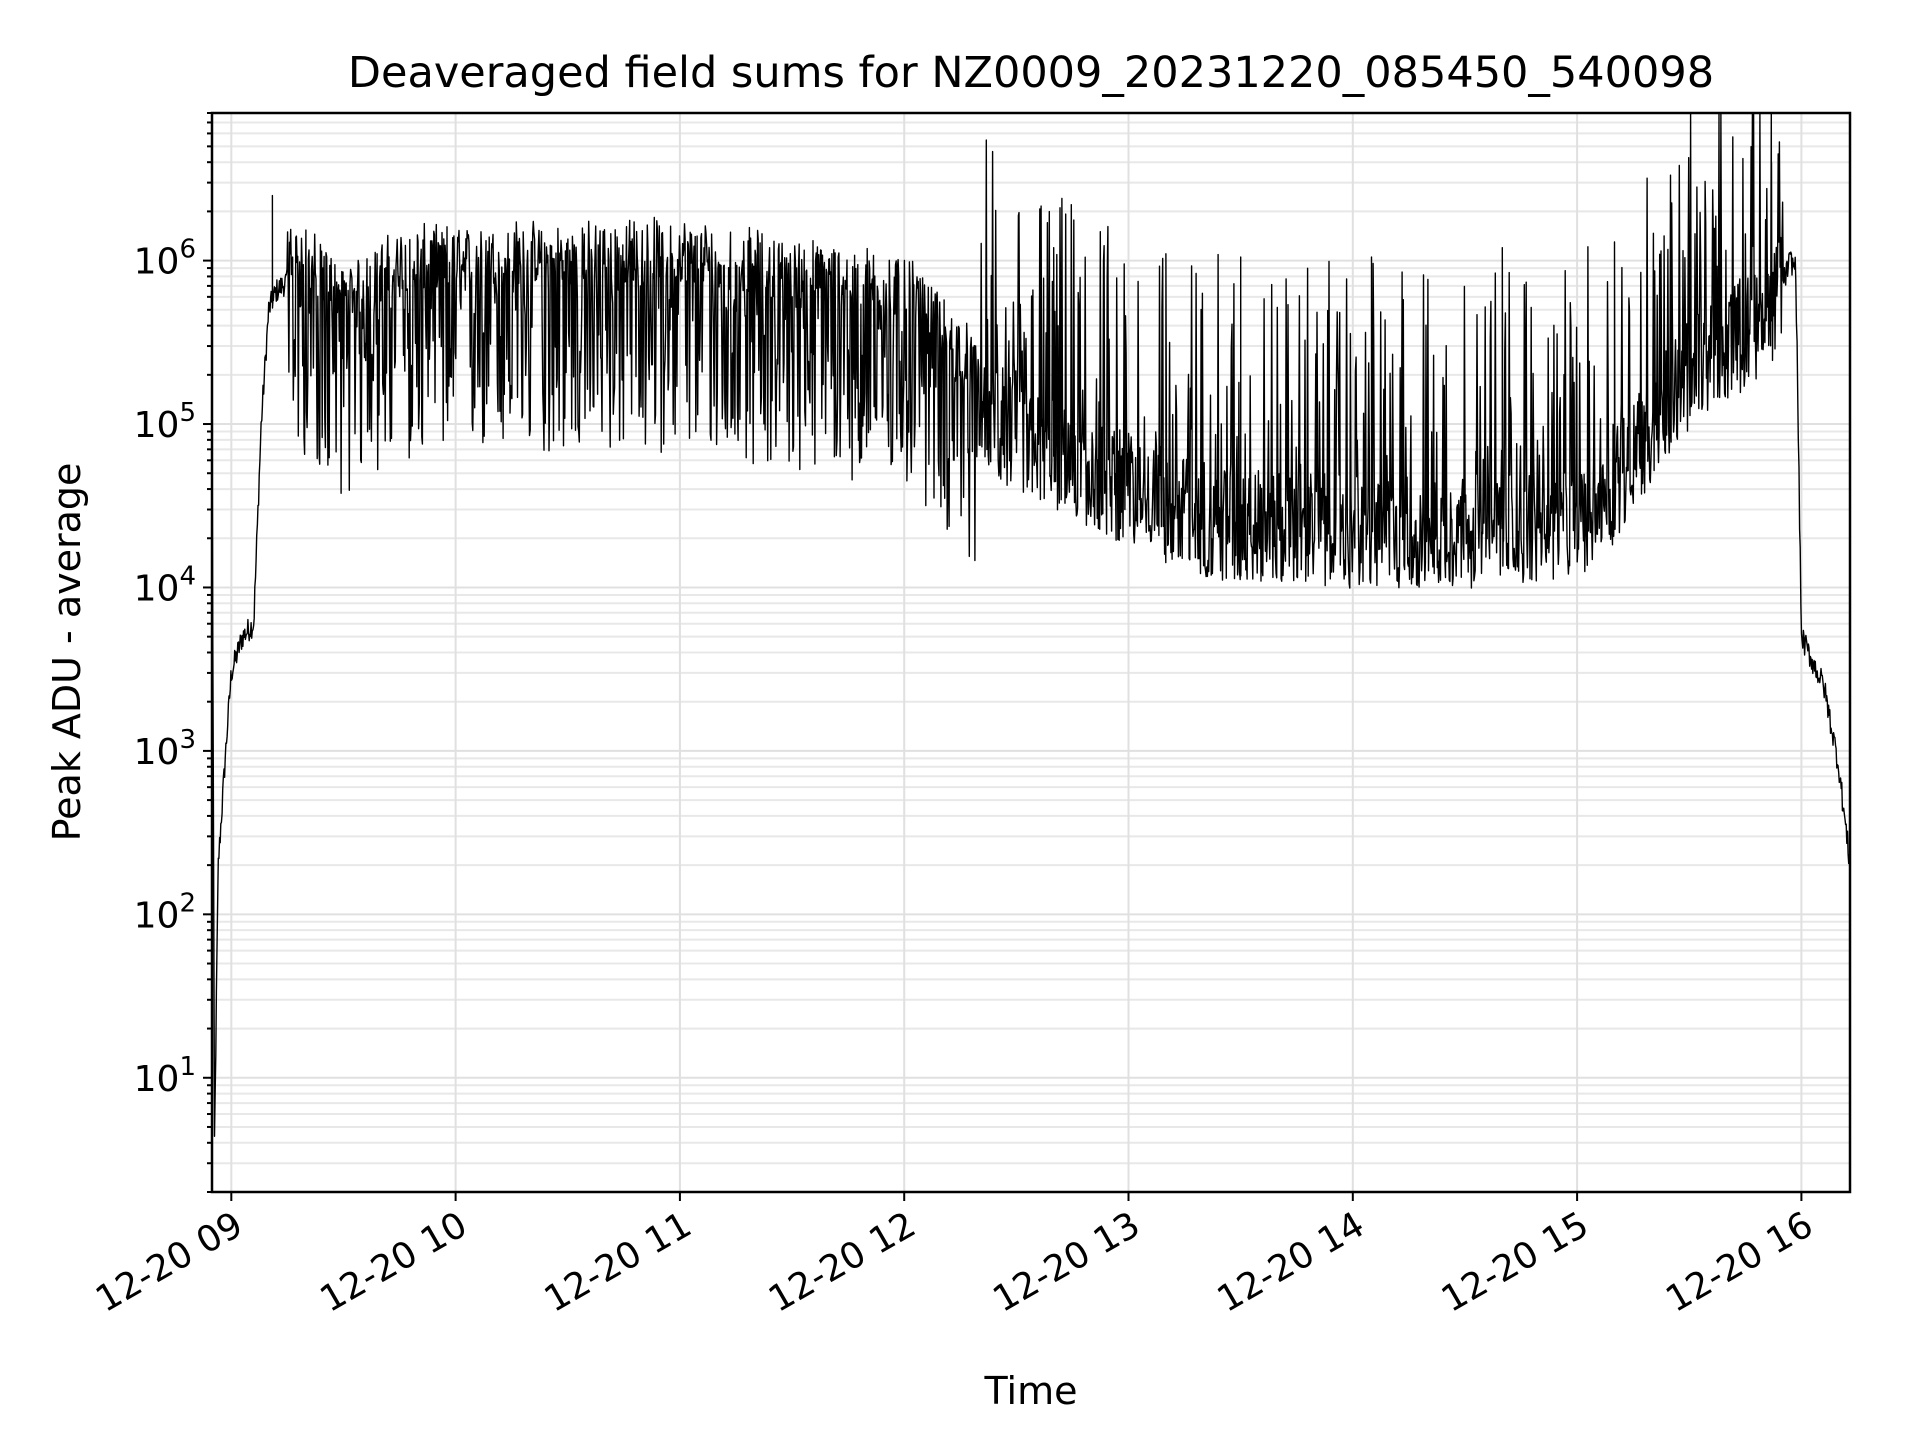  Describe the element at coordinates (169, 1262) in the screenshot. I see `x-tick-label: 12-20 09` at that location.